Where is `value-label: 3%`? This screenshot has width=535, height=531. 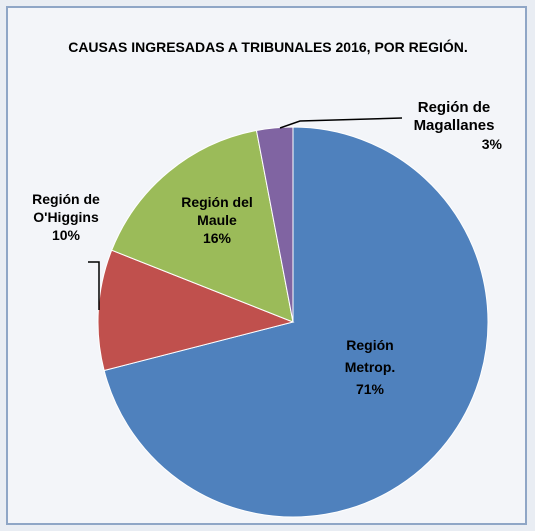
value-label: 3% is located at coordinates (491, 144).